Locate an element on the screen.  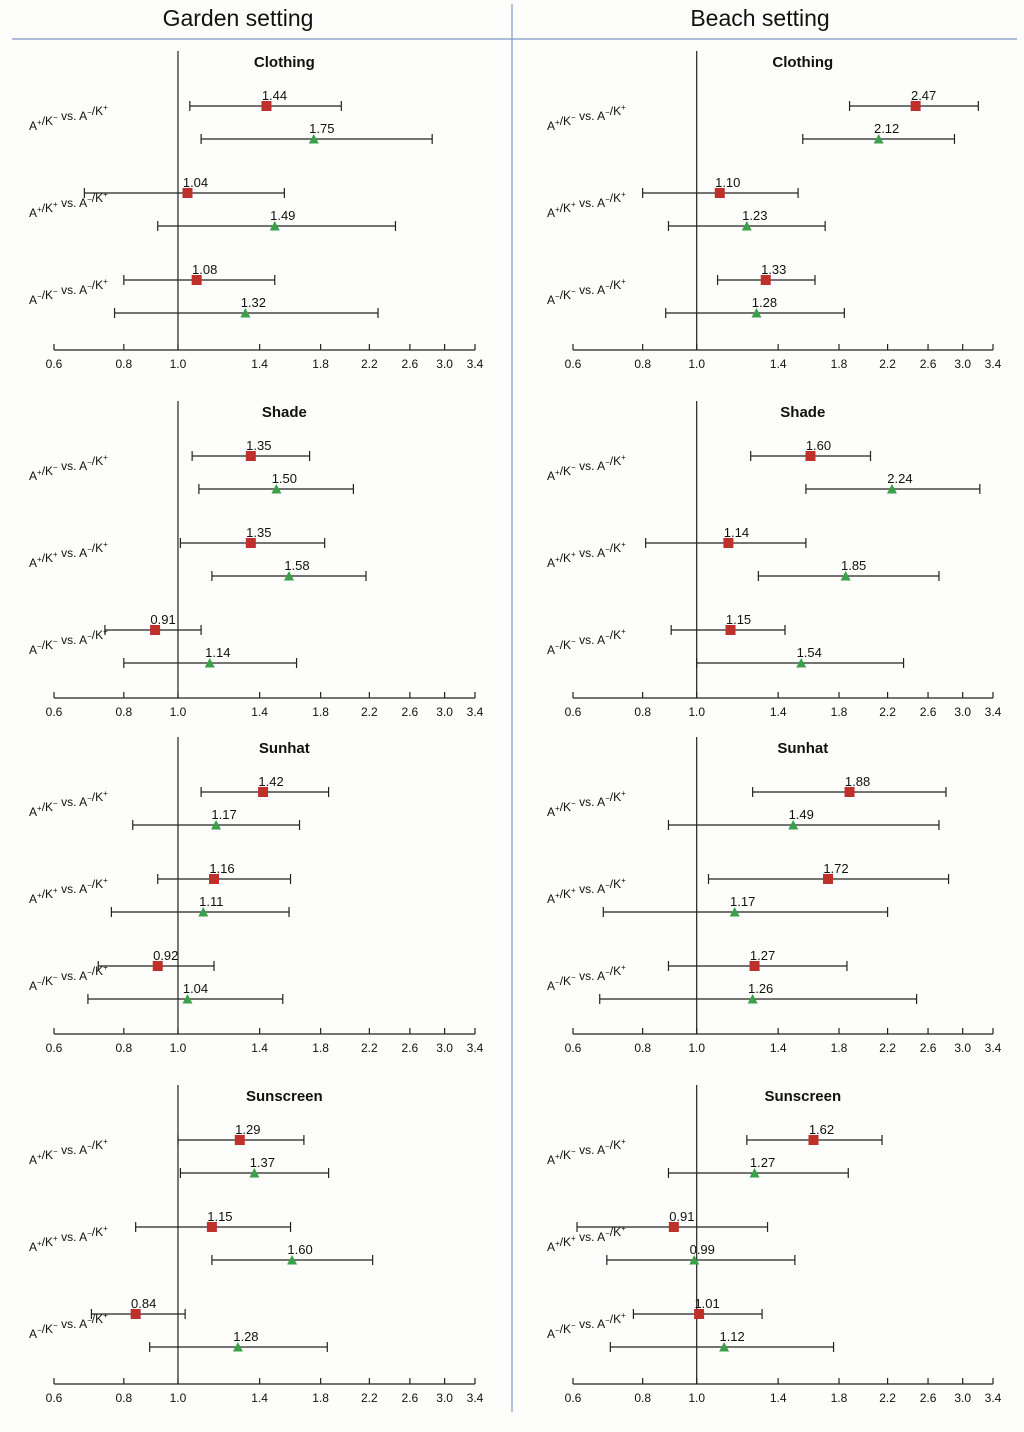
x-tick-label: 1.8 is located at coordinates (839, 1398).